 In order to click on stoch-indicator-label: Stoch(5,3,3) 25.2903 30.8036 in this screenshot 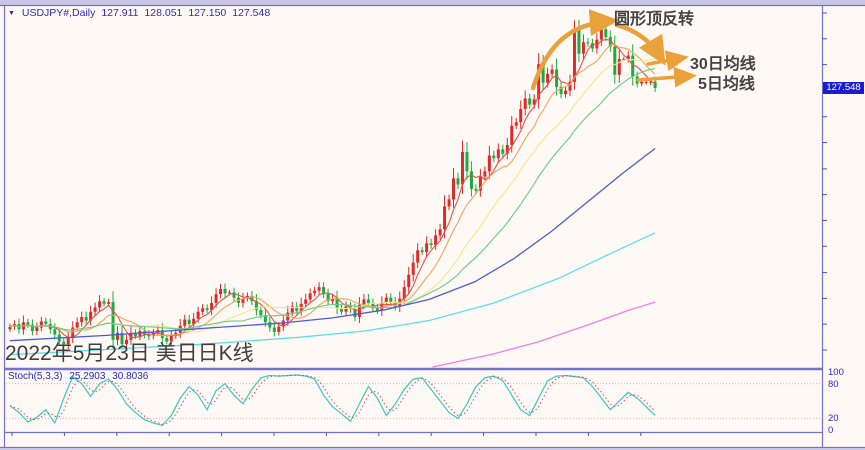, I will do `click(80, 376)`.